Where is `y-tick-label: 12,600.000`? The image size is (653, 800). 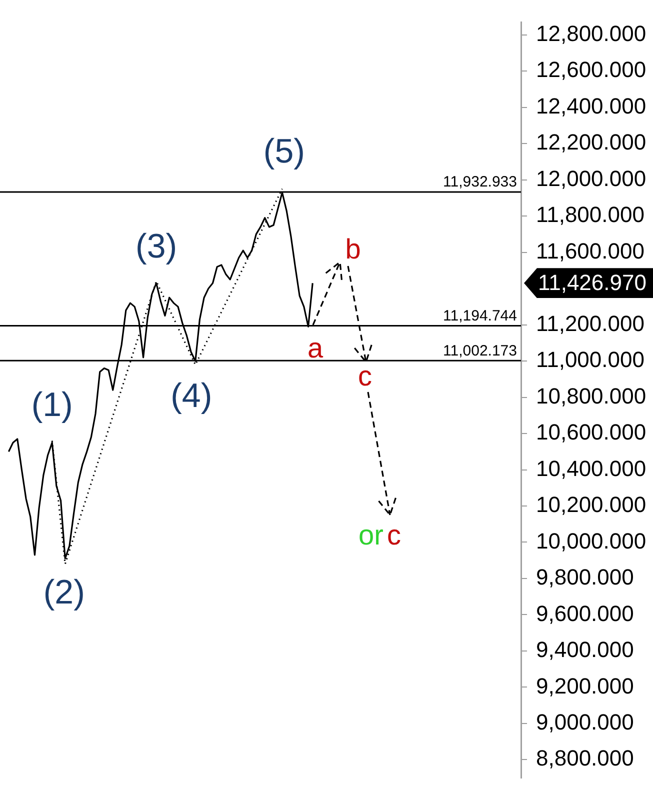 y-tick-label: 12,600.000 is located at coordinates (591, 69).